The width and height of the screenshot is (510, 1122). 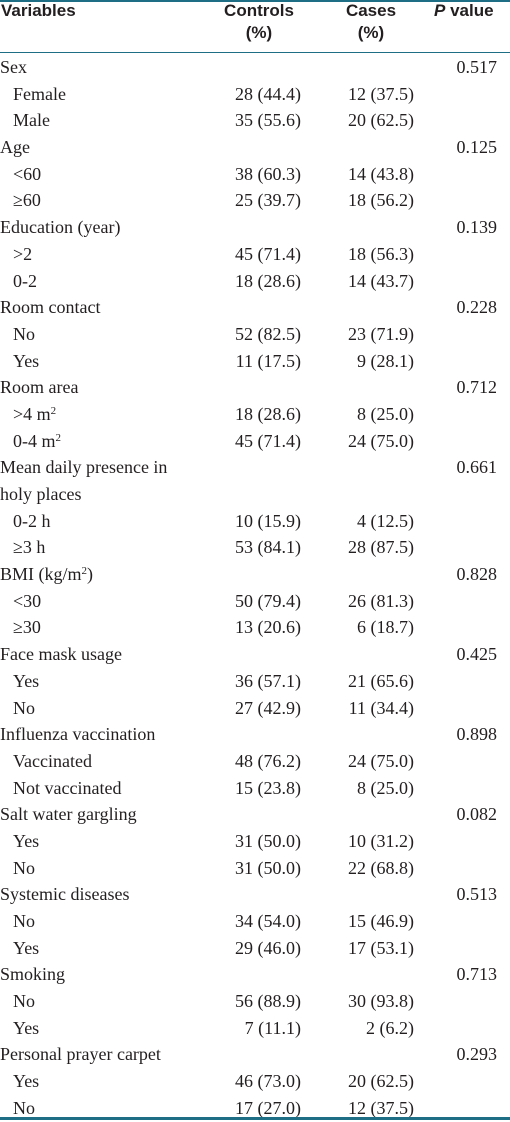 I want to click on cell-controls: 35 (55.6), so click(x=268, y=120).